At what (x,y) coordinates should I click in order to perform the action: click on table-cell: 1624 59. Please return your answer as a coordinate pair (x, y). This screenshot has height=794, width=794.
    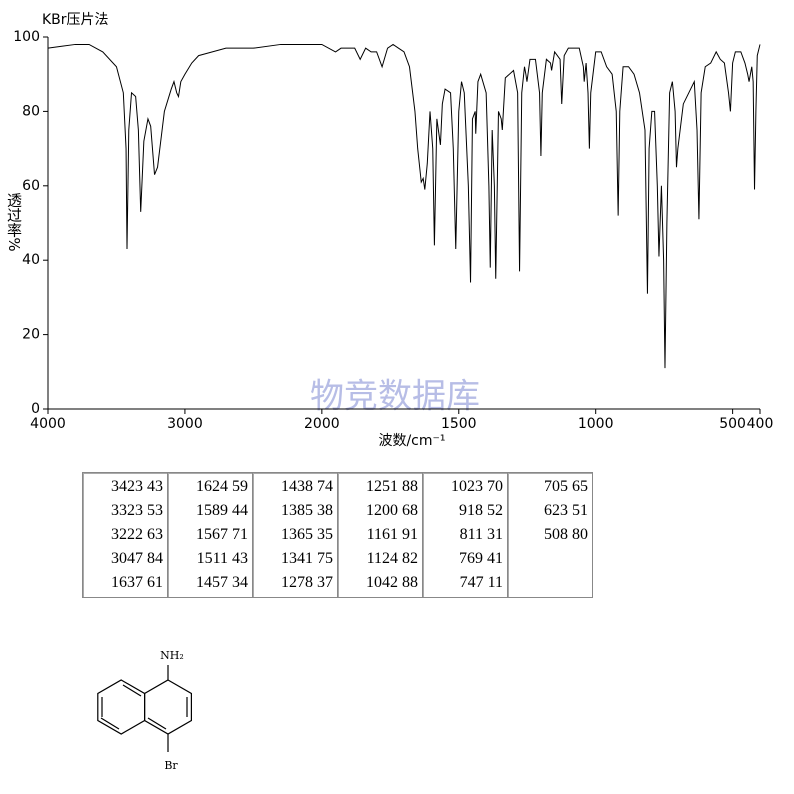
    Looking at the image, I should click on (222, 486).